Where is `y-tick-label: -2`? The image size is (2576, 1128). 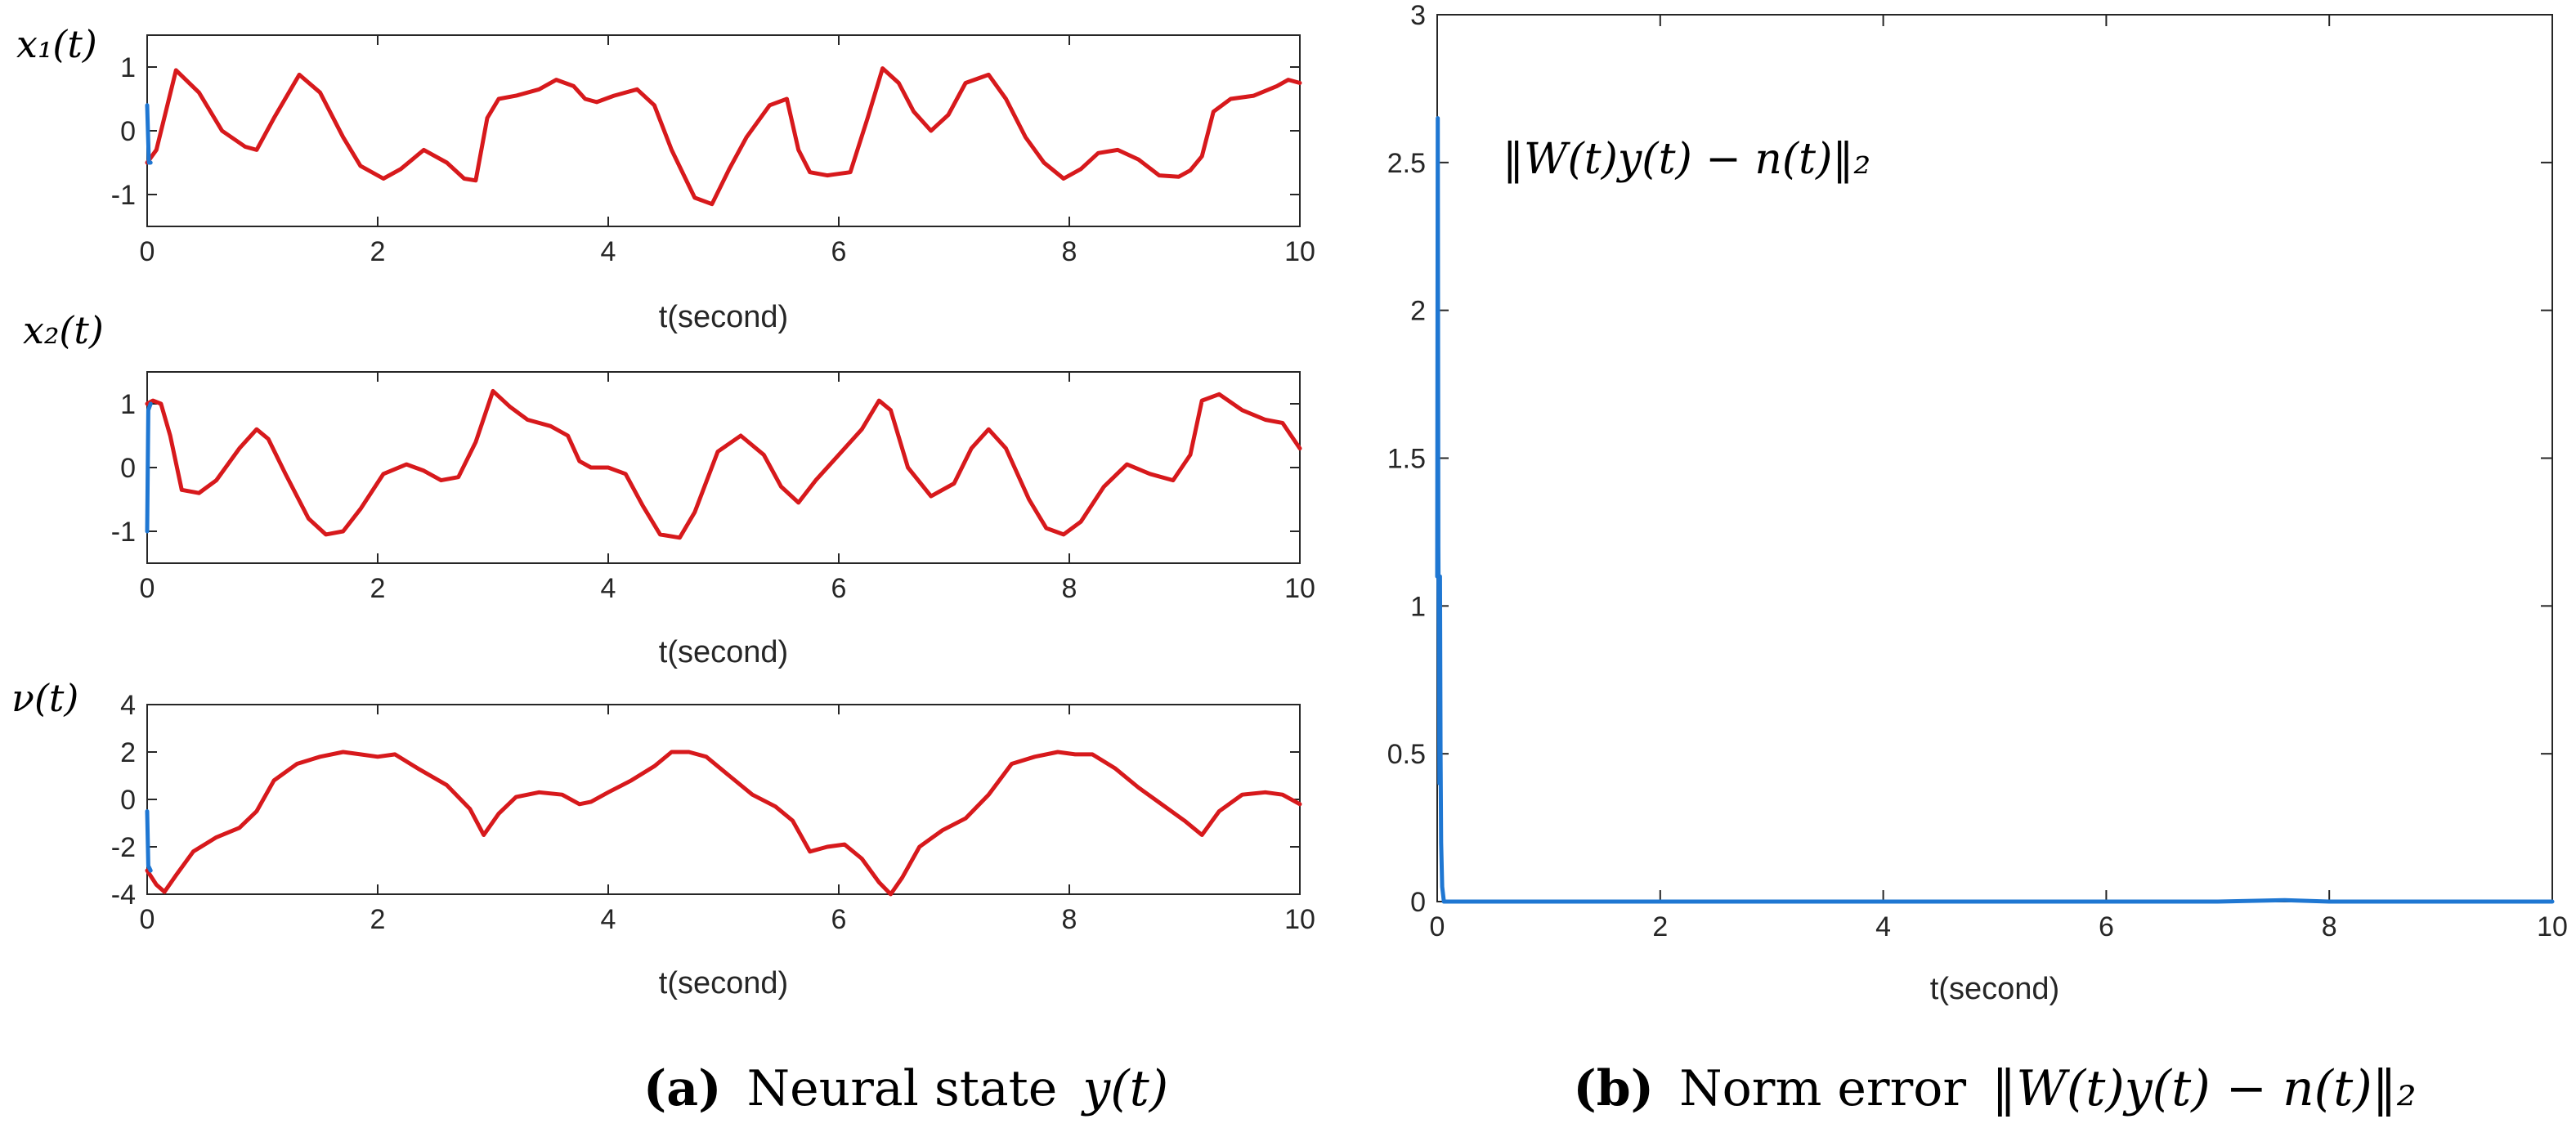
y-tick-label: -2 is located at coordinates (124, 847).